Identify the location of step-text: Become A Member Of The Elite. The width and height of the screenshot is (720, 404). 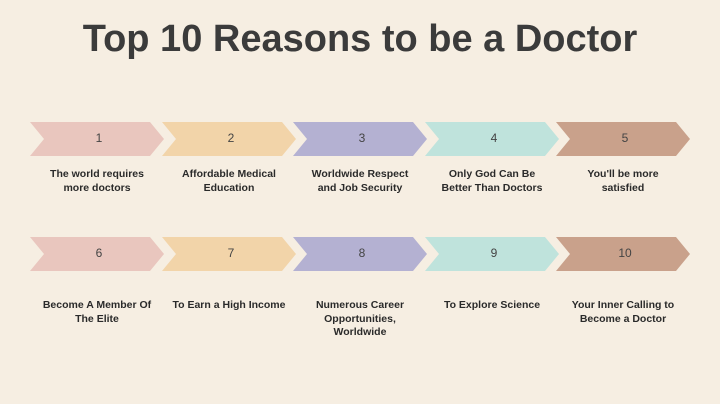
(97, 312).